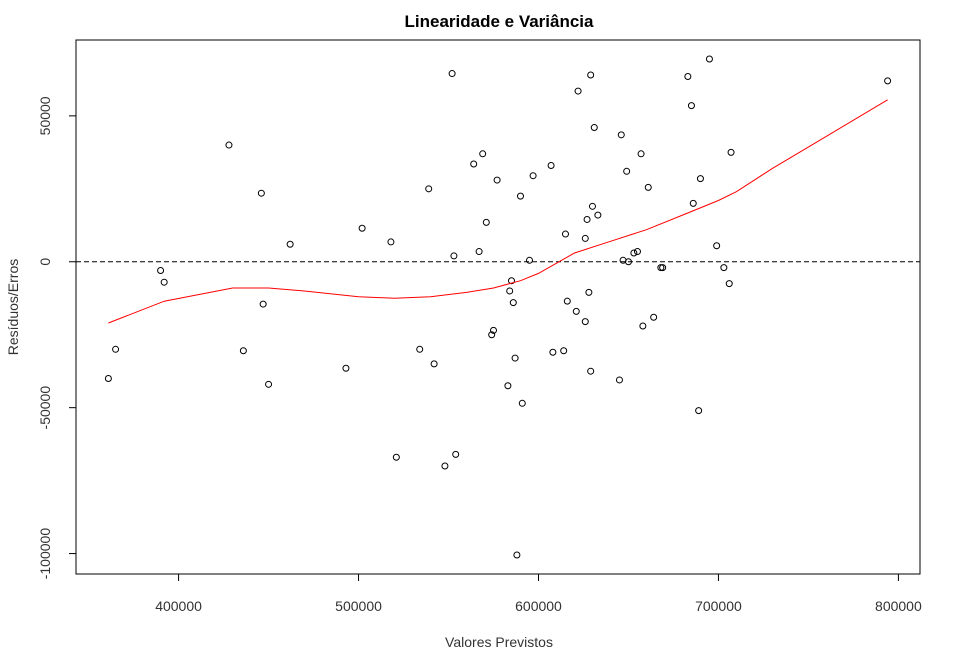 The image size is (960, 672). Describe the element at coordinates (45, 262) in the screenshot. I see `y-tick-label: 0` at that location.